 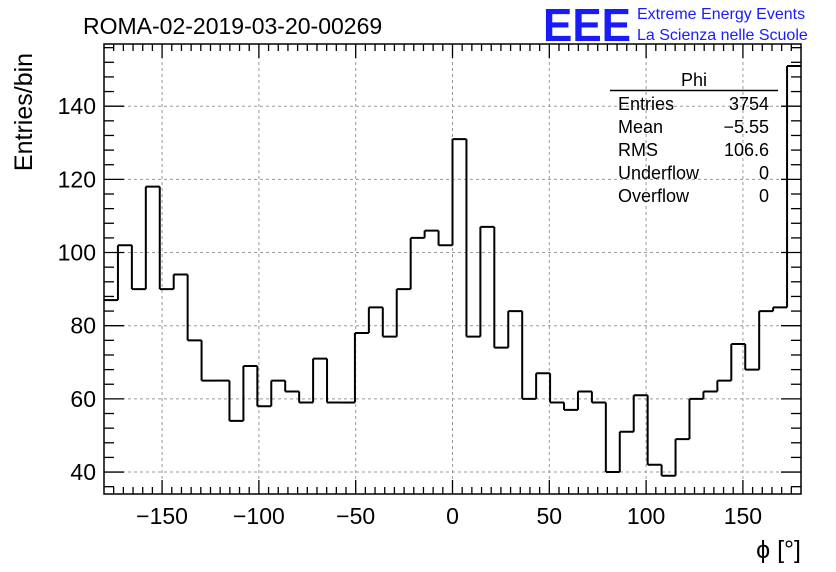 What do you see at coordinates (77, 106) in the screenshot?
I see `y-tick-label: 140` at bounding box center [77, 106].